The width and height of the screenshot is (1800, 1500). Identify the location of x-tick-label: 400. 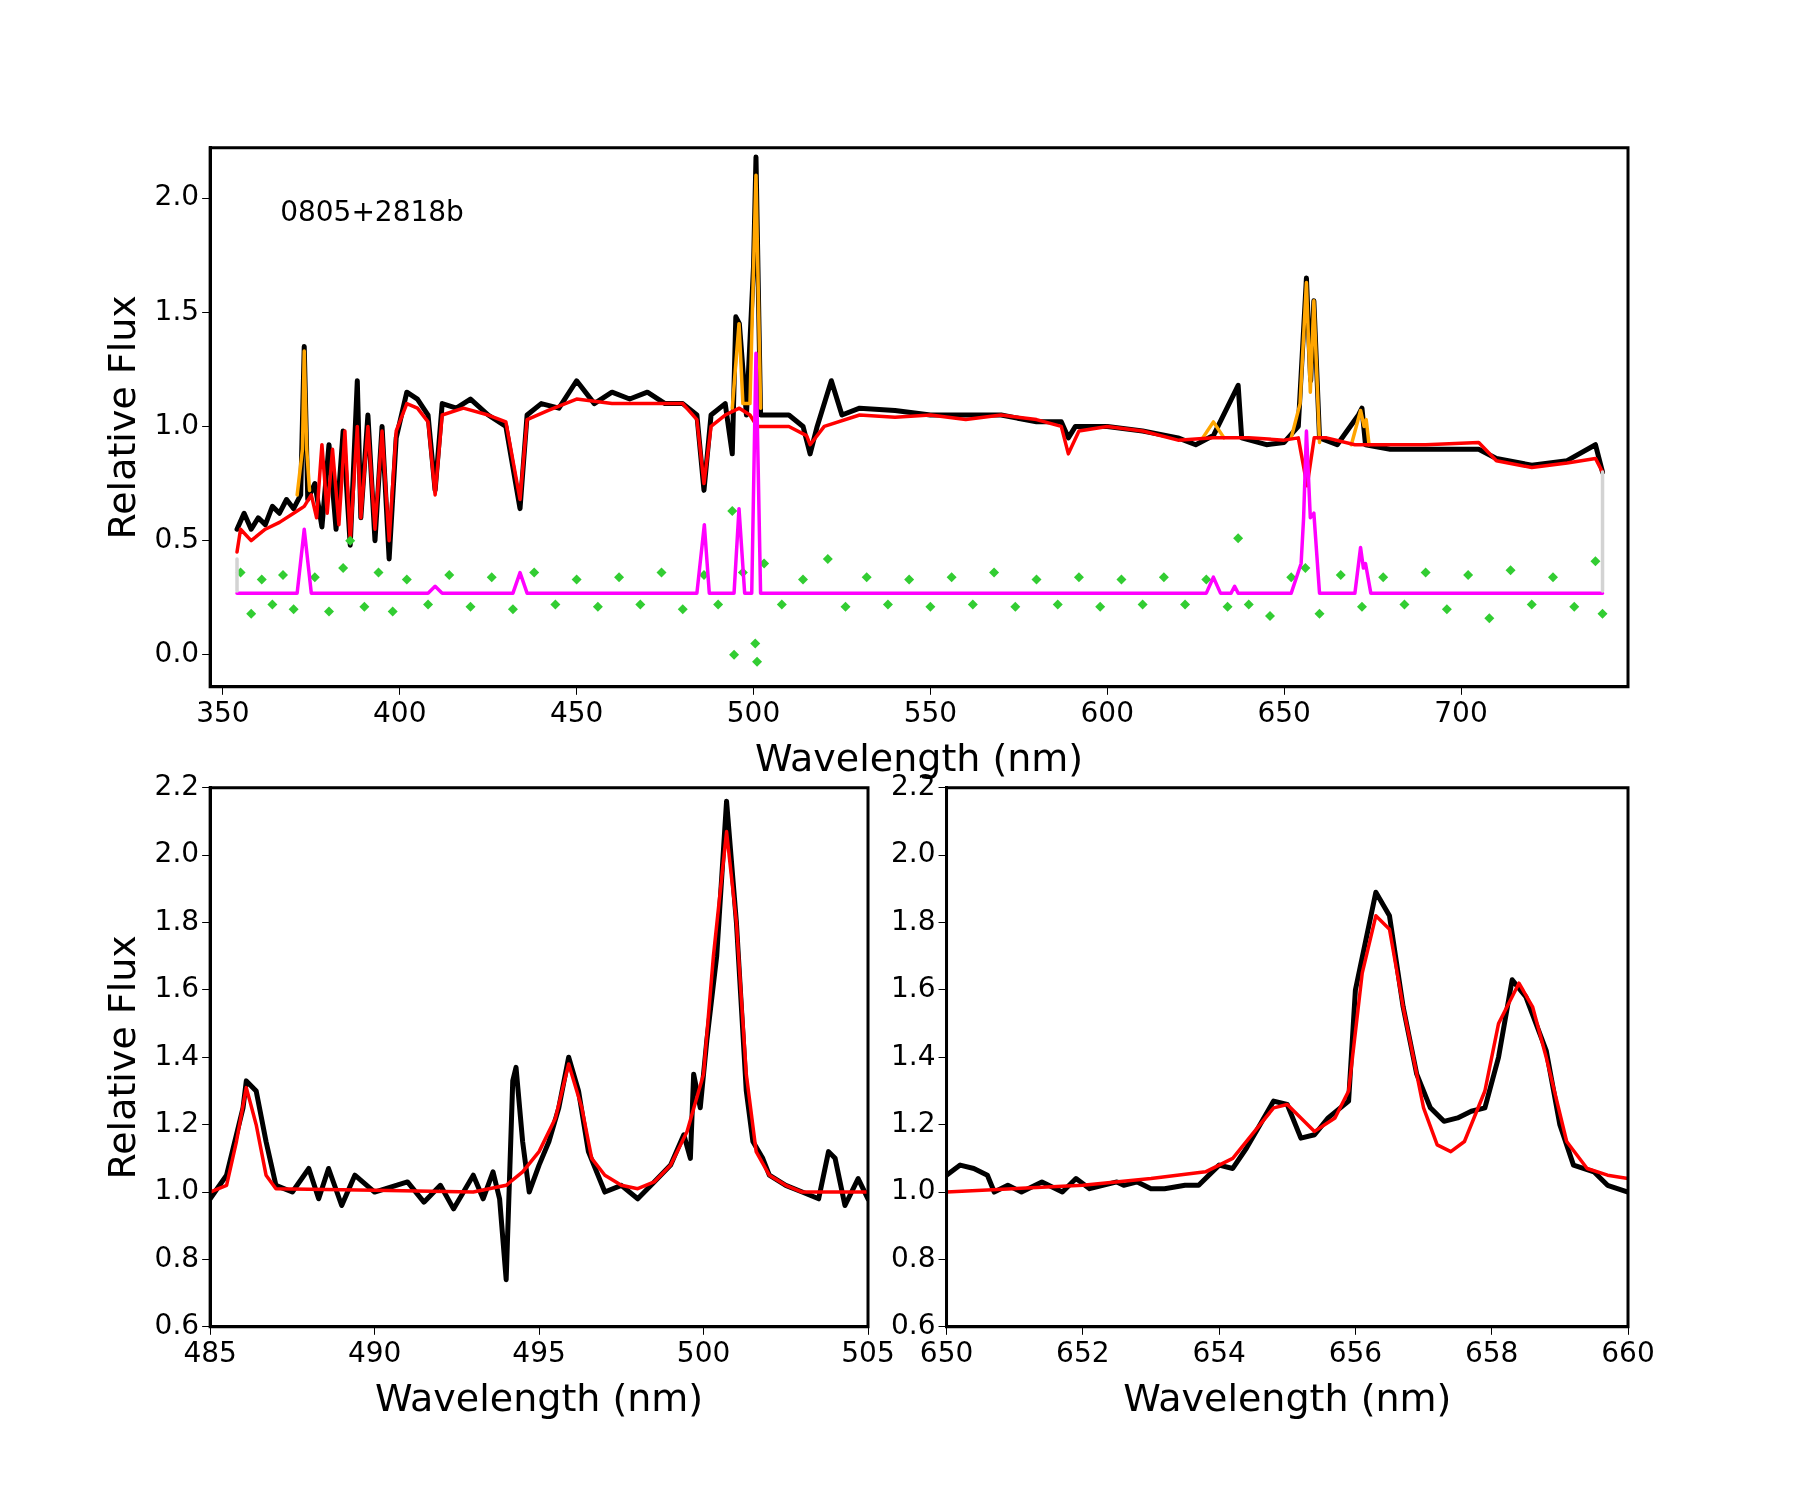
(400, 712).